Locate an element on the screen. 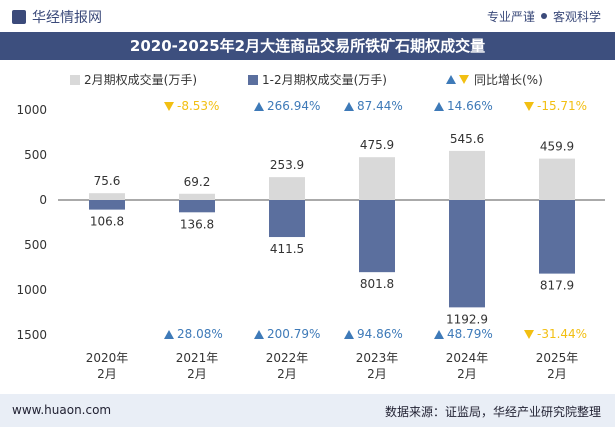 This screenshot has height=427, width=615. growth-monthly-label: 266.94% is located at coordinates (293, 106).